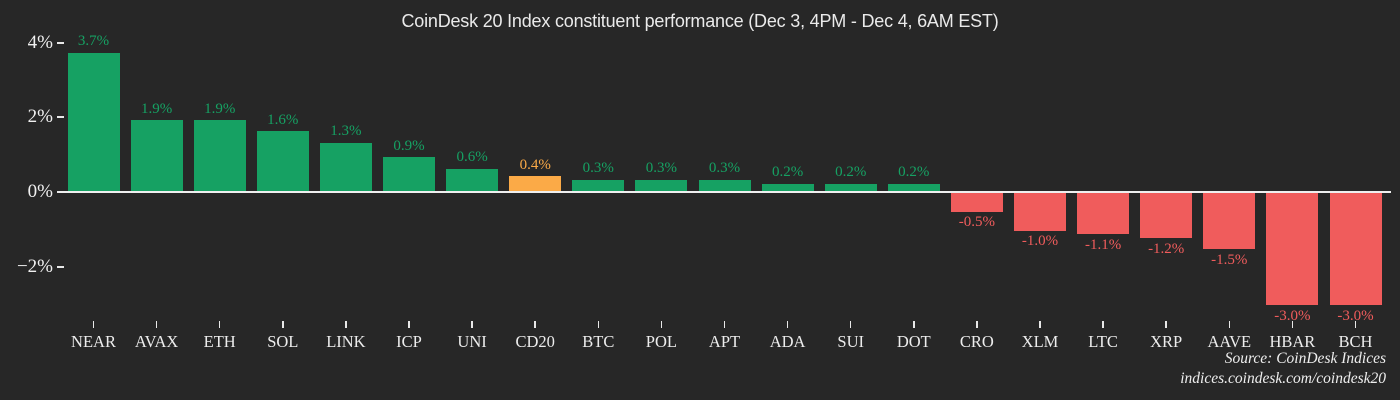  What do you see at coordinates (156, 341) in the screenshot?
I see `x-axis-label-avax: AVAX` at bounding box center [156, 341].